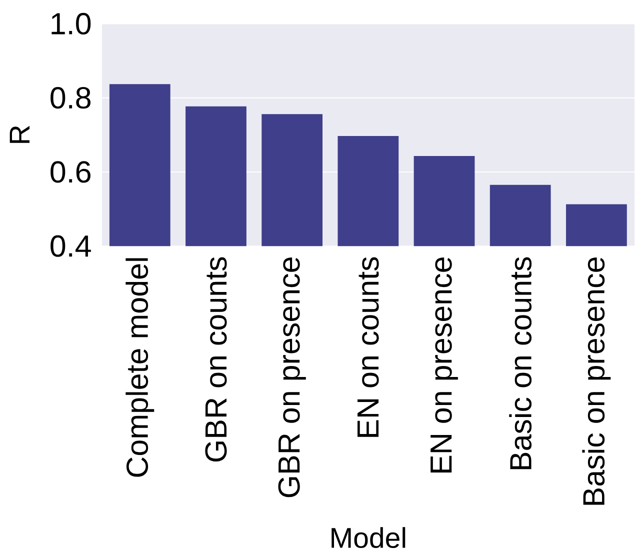 This screenshot has height=559, width=635. I want to click on y-axis-title: R, so click(20, 134).